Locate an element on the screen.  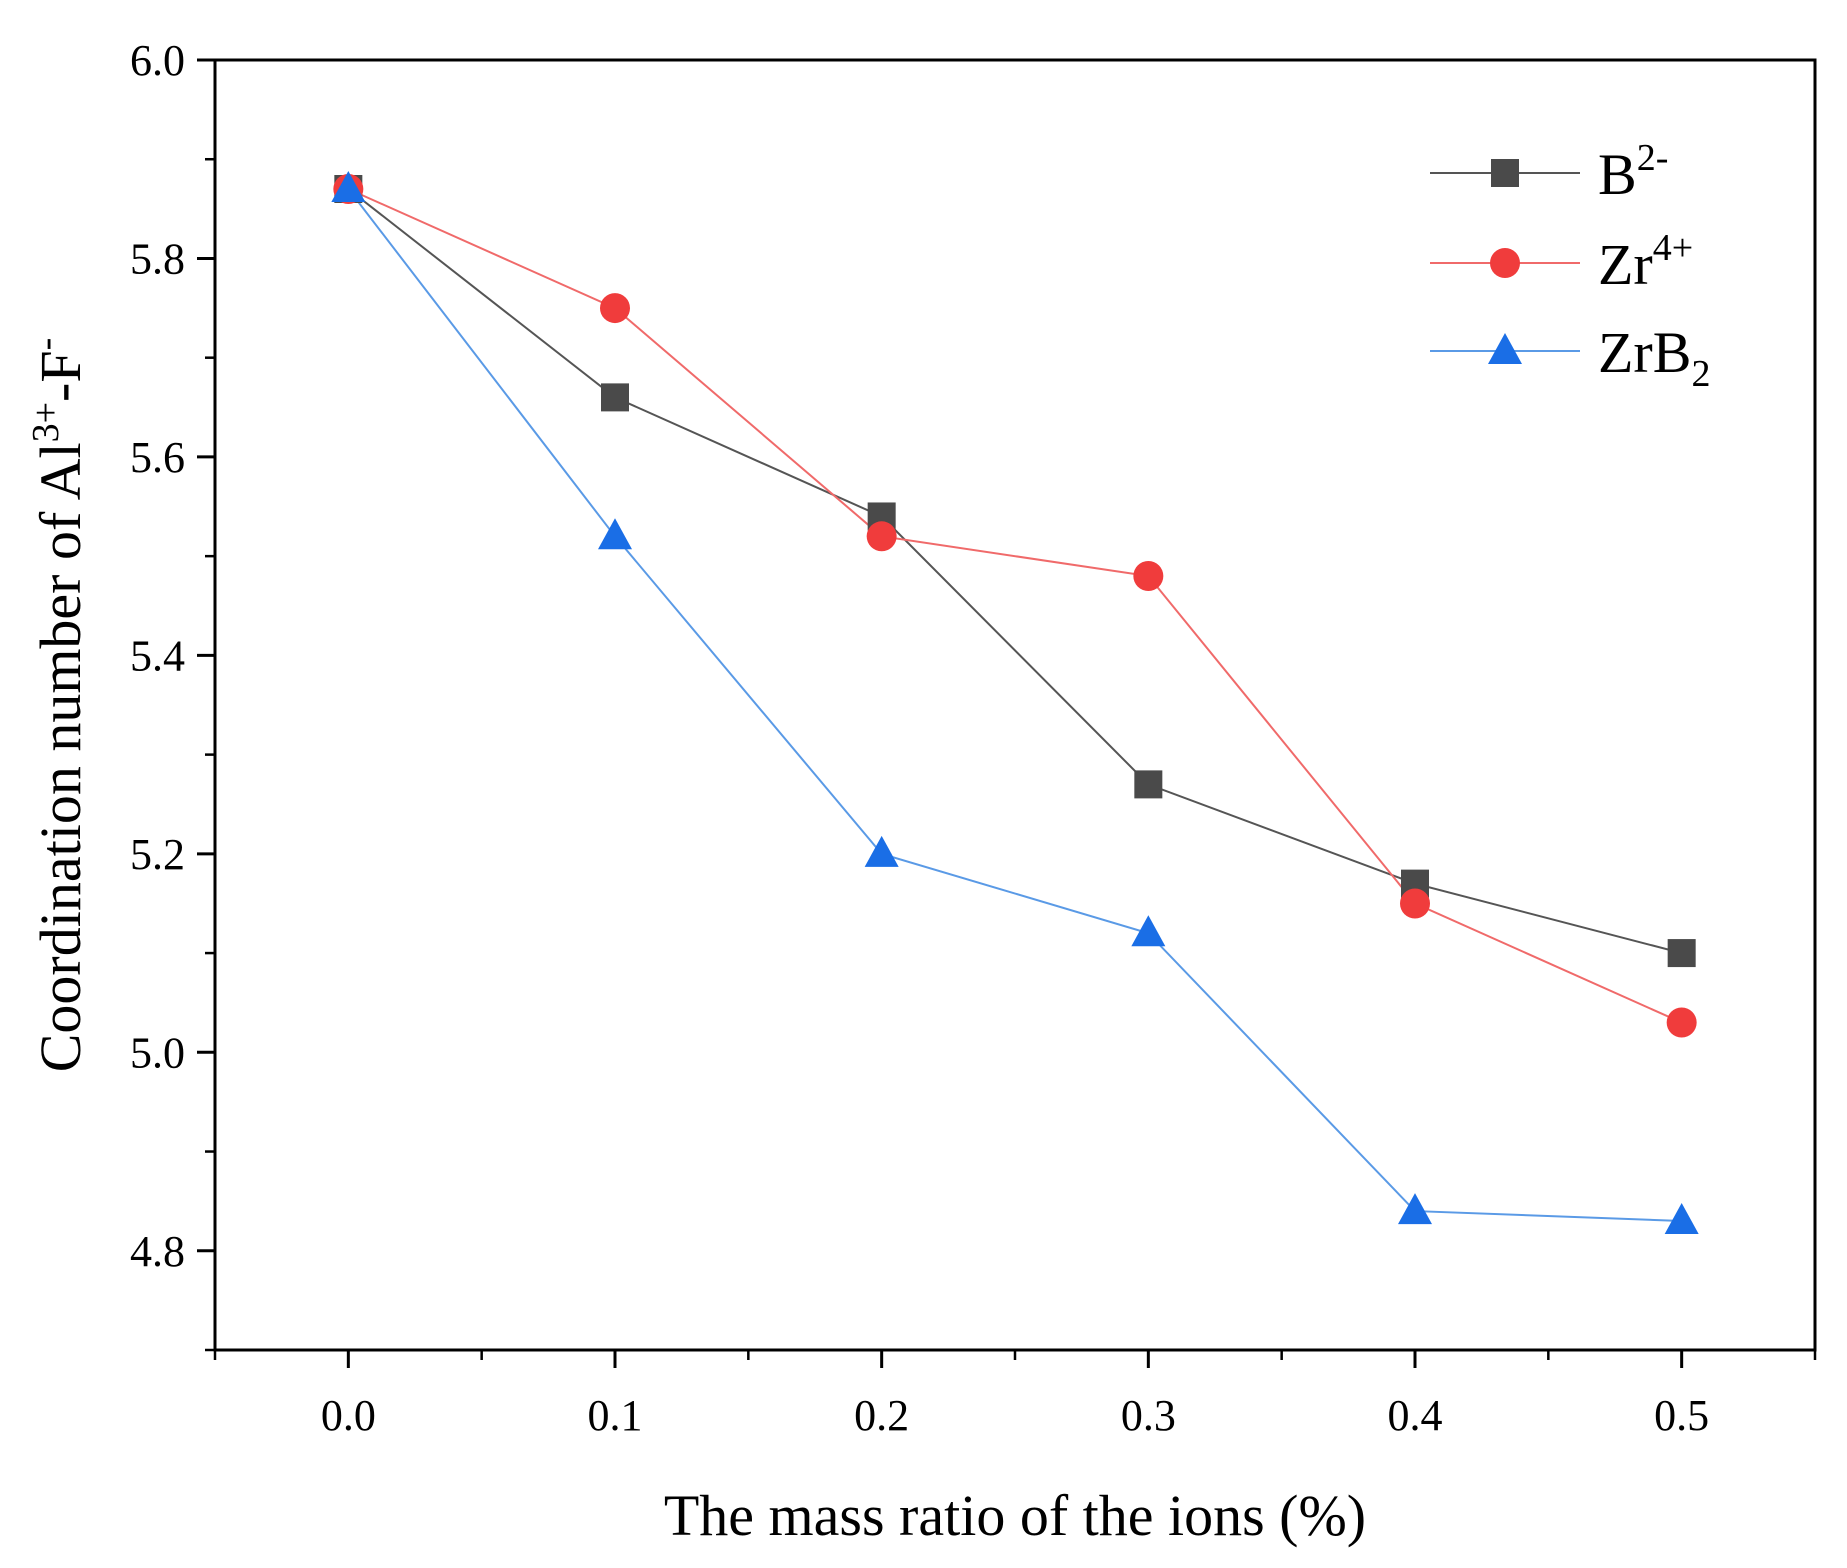
y-axis-title-sup2: - is located at coordinates (46, 344).